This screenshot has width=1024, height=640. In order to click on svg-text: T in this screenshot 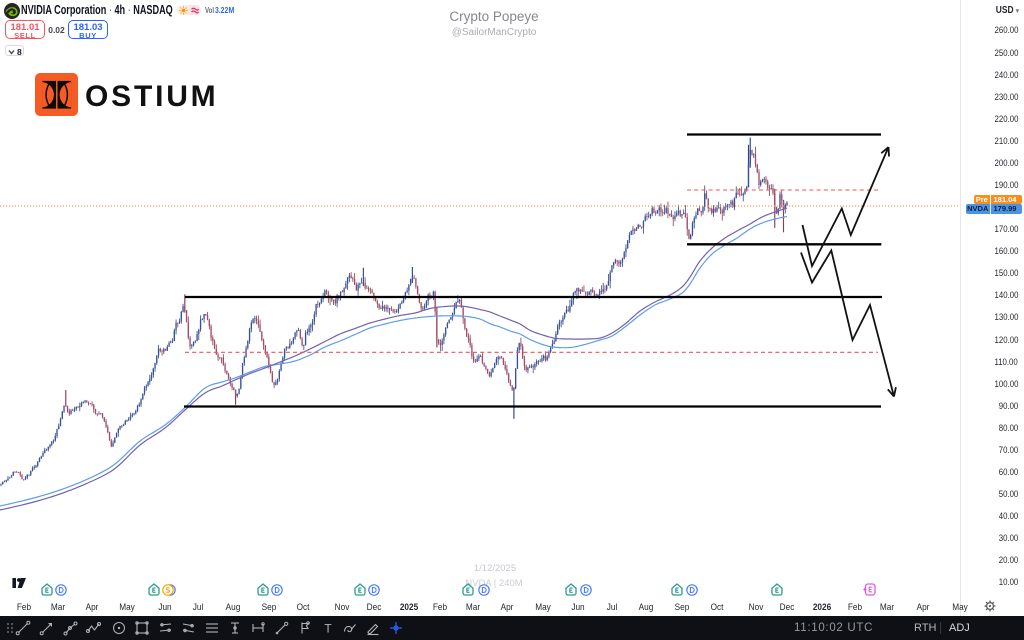, I will do `click(328, 629)`.